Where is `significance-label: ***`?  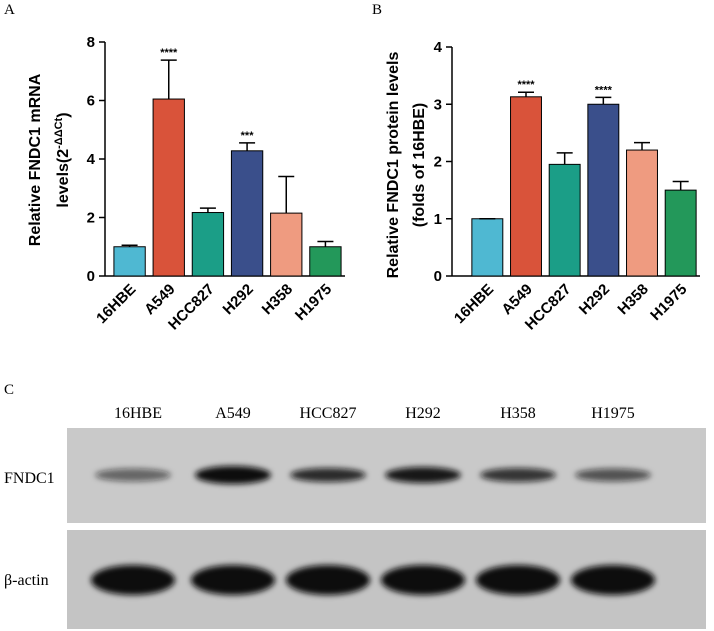
significance-label: *** is located at coordinates (248, 136).